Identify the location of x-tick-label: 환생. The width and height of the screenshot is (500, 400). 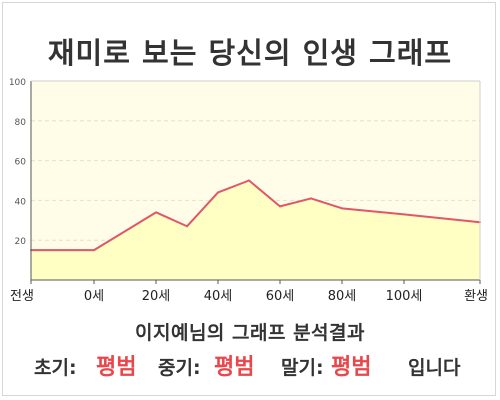
(476, 296).